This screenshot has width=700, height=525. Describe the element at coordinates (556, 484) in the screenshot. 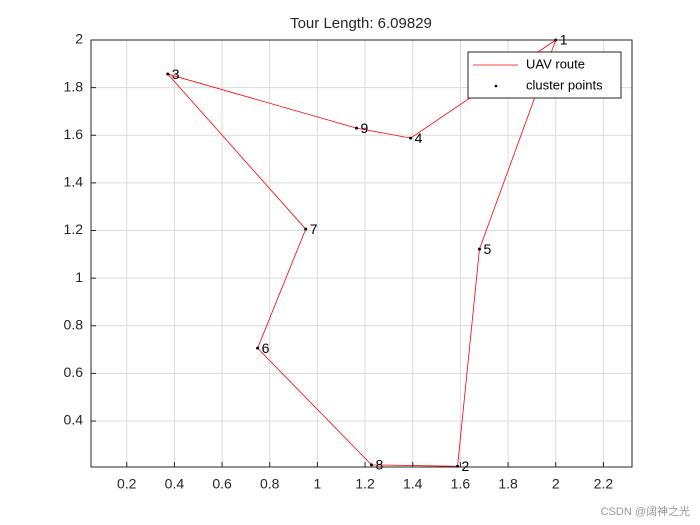

I see `x-tick-label: 2` at that location.